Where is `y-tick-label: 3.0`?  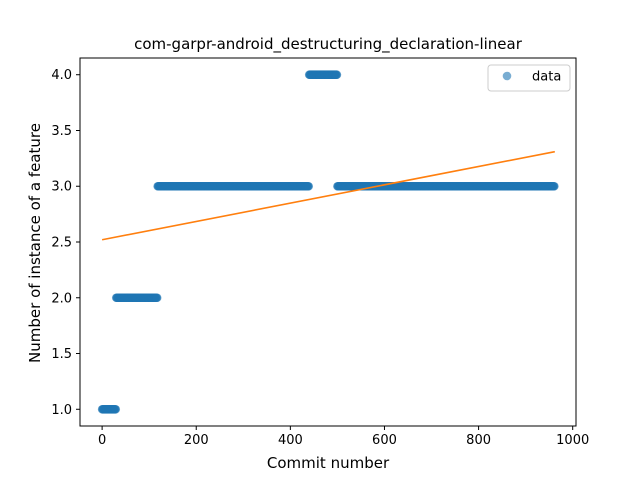
y-tick-label: 3.0 is located at coordinates (61, 187).